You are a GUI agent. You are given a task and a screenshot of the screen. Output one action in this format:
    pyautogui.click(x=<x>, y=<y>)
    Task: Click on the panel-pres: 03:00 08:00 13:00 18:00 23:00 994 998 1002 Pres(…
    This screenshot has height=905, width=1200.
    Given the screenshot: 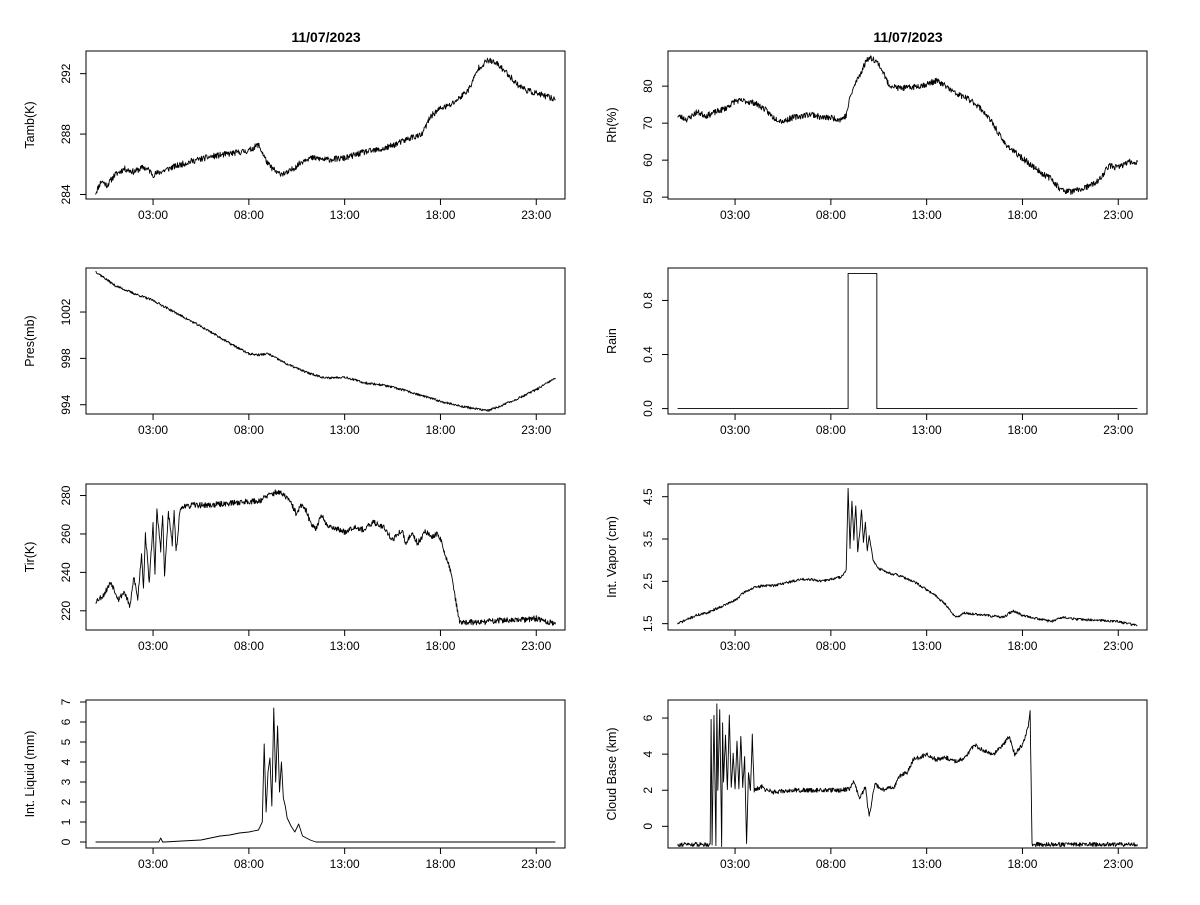 What is the action you would take?
    pyautogui.click(x=294, y=352)
    